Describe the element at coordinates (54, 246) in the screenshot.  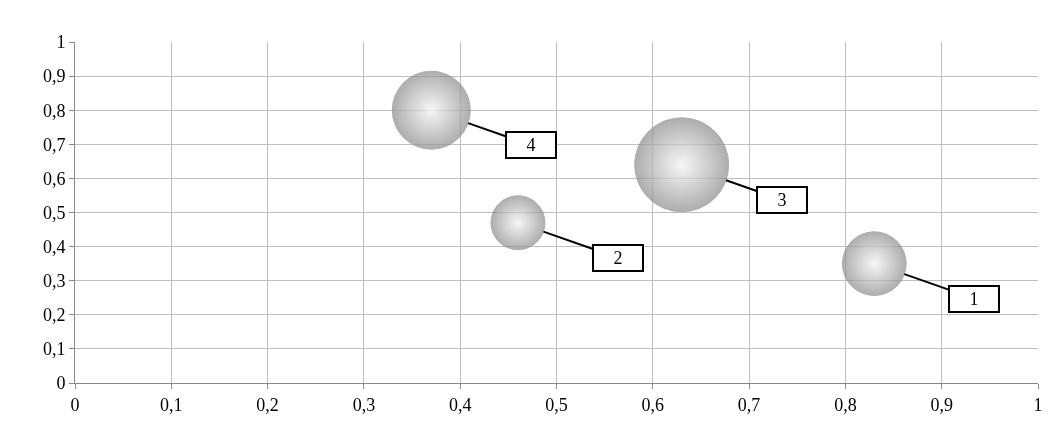
I see `y-tick-label: 0,4` at that location.